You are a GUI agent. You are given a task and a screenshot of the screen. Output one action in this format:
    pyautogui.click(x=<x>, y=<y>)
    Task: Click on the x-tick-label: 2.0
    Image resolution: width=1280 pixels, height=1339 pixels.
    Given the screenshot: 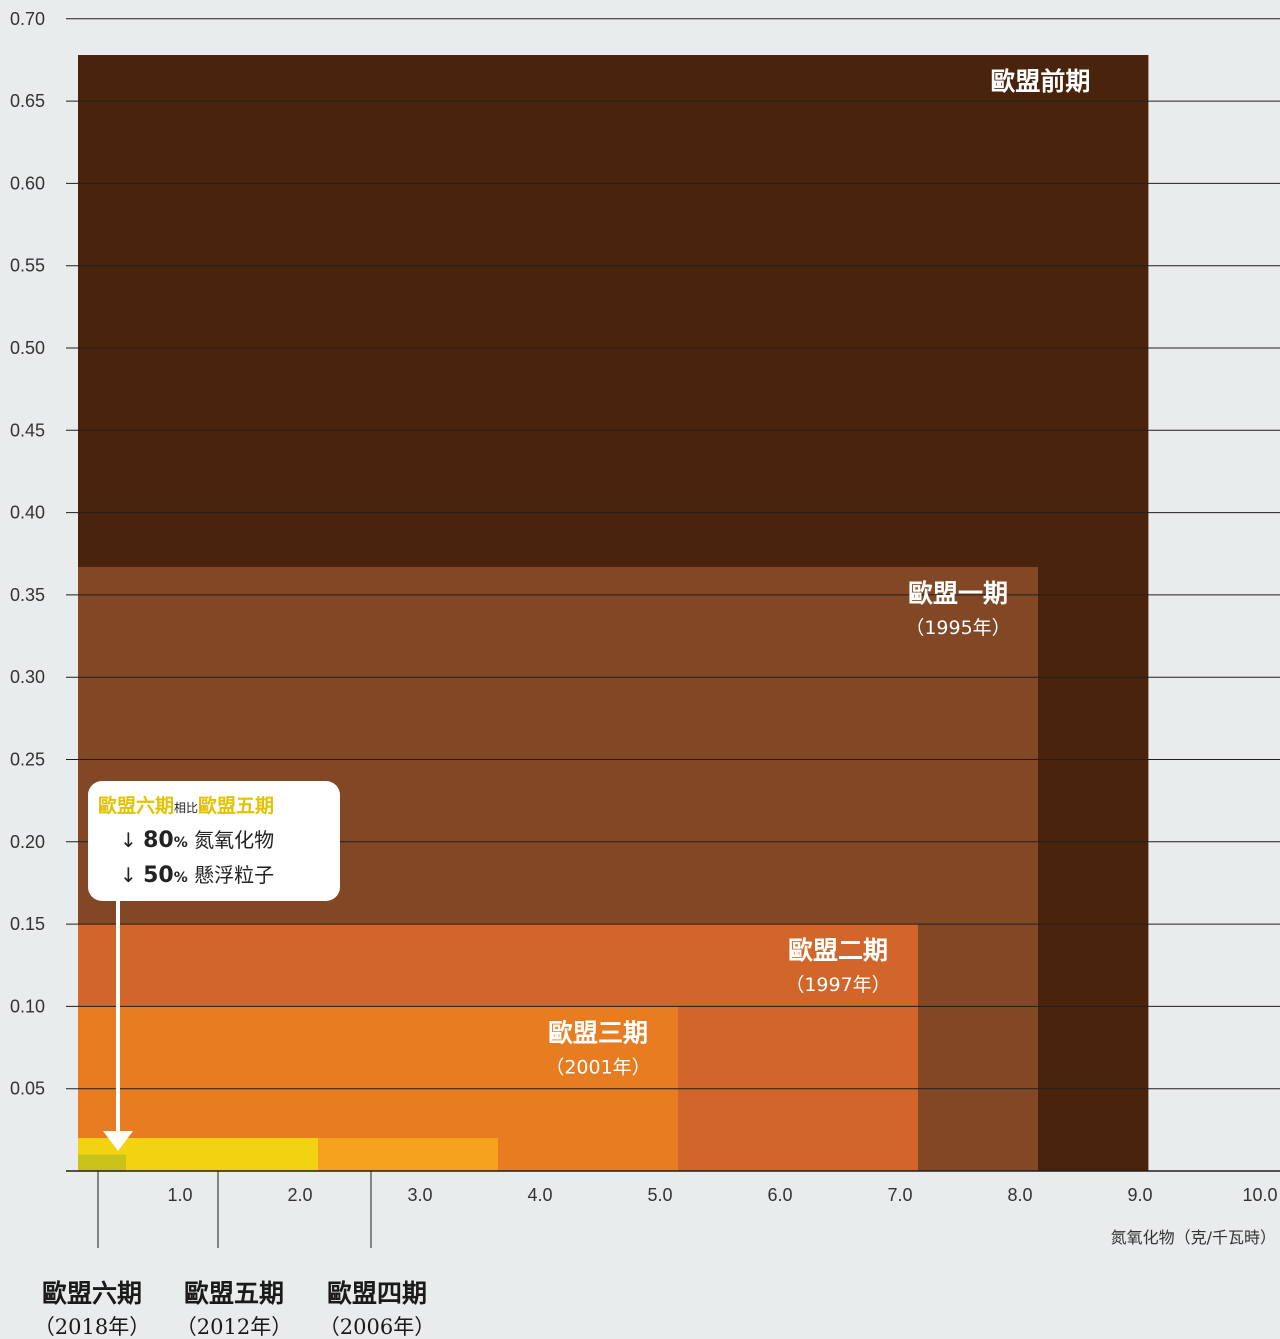 What is the action you would take?
    pyautogui.click(x=299, y=1195)
    